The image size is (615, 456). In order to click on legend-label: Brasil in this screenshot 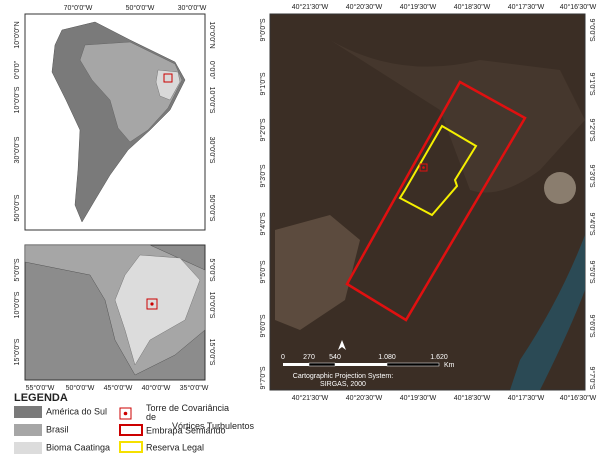, I will do `click(57, 429)`.